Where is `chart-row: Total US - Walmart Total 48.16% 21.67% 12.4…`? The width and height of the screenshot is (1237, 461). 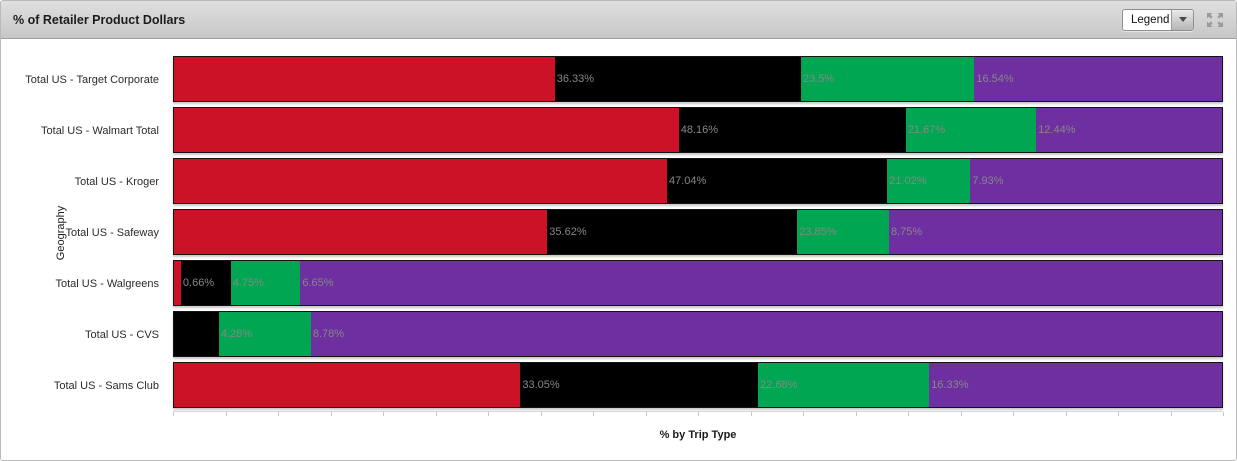 chart-row: Total US - Walmart Total 48.16% 21.67% 12.4… is located at coordinates (618, 130).